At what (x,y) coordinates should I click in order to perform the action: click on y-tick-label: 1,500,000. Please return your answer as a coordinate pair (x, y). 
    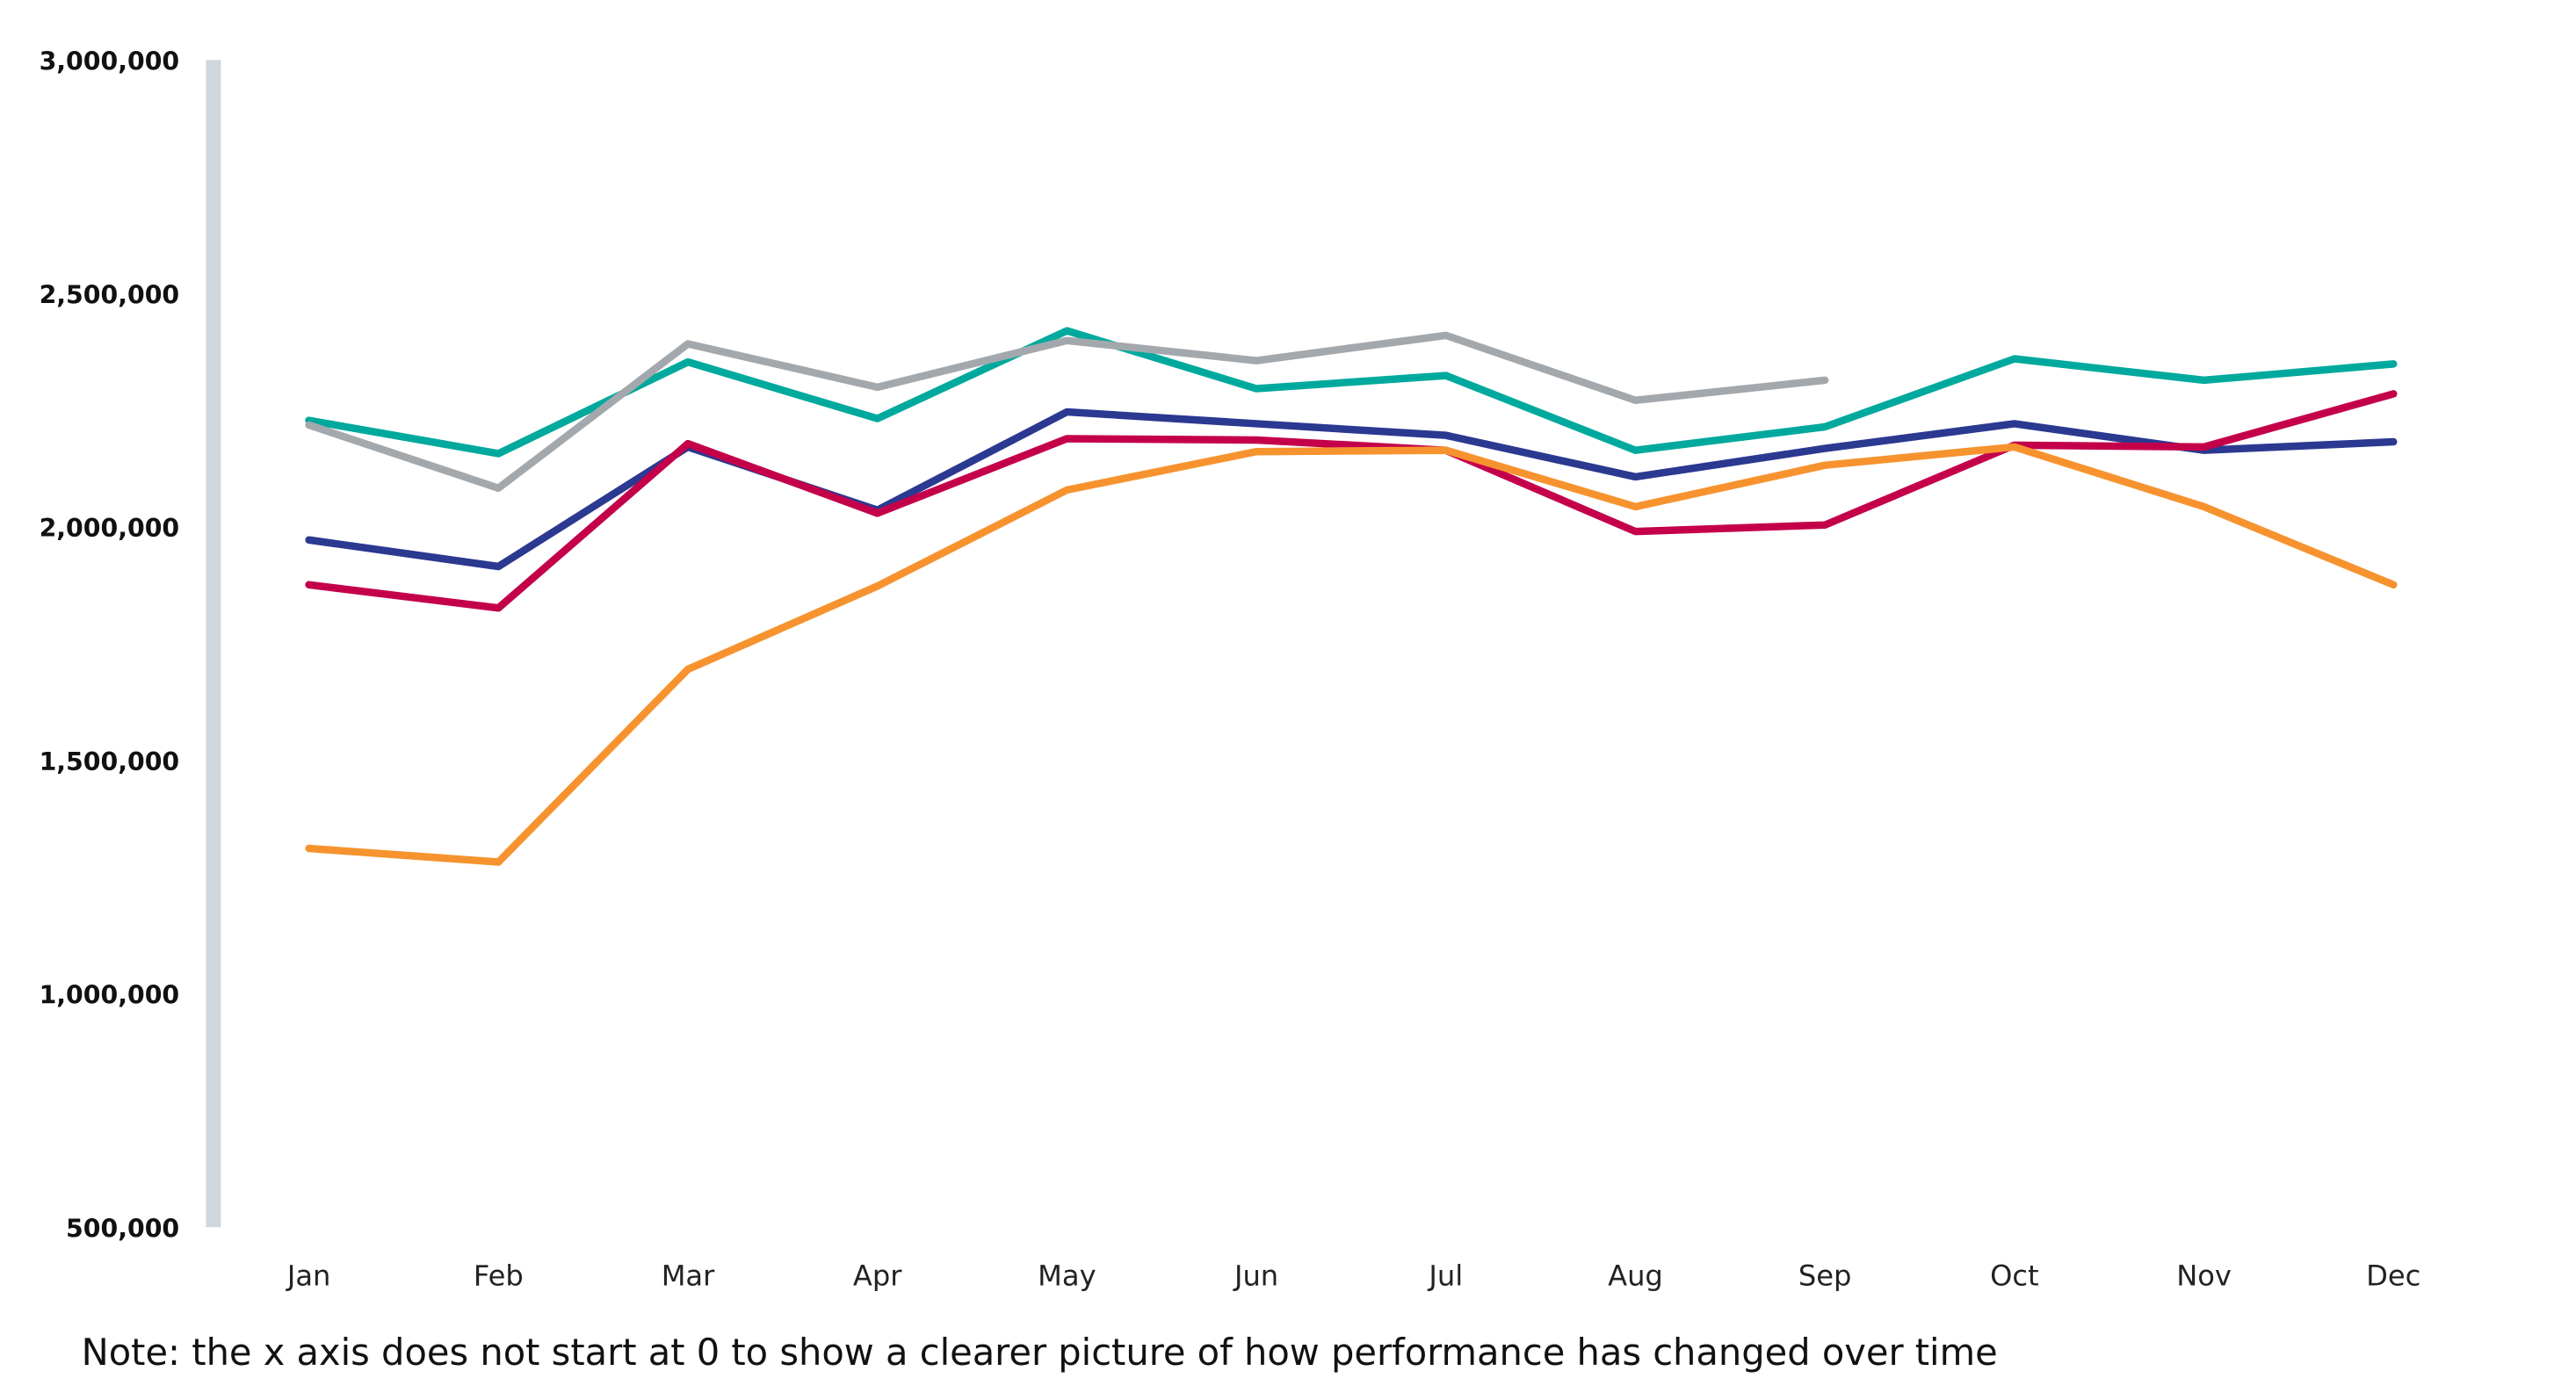
    Looking at the image, I should click on (110, 761).